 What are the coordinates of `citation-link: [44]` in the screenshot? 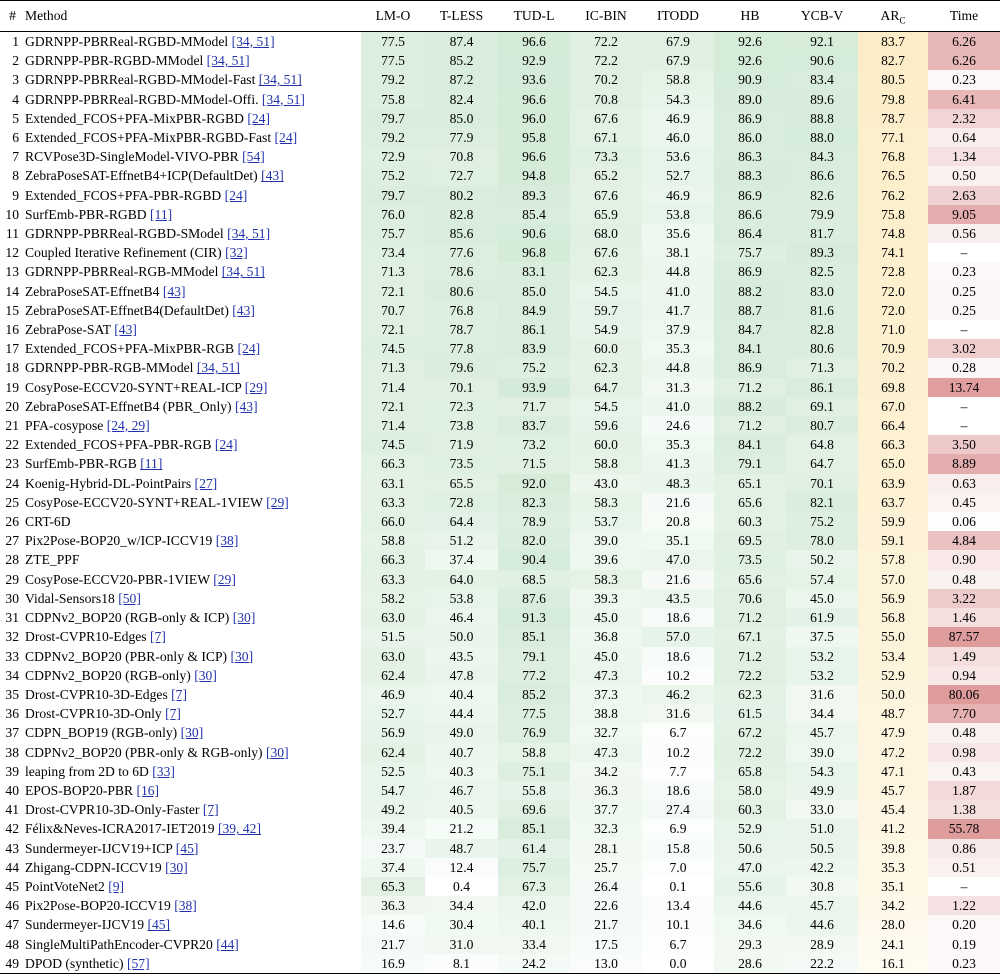 It's located at (227, 944).